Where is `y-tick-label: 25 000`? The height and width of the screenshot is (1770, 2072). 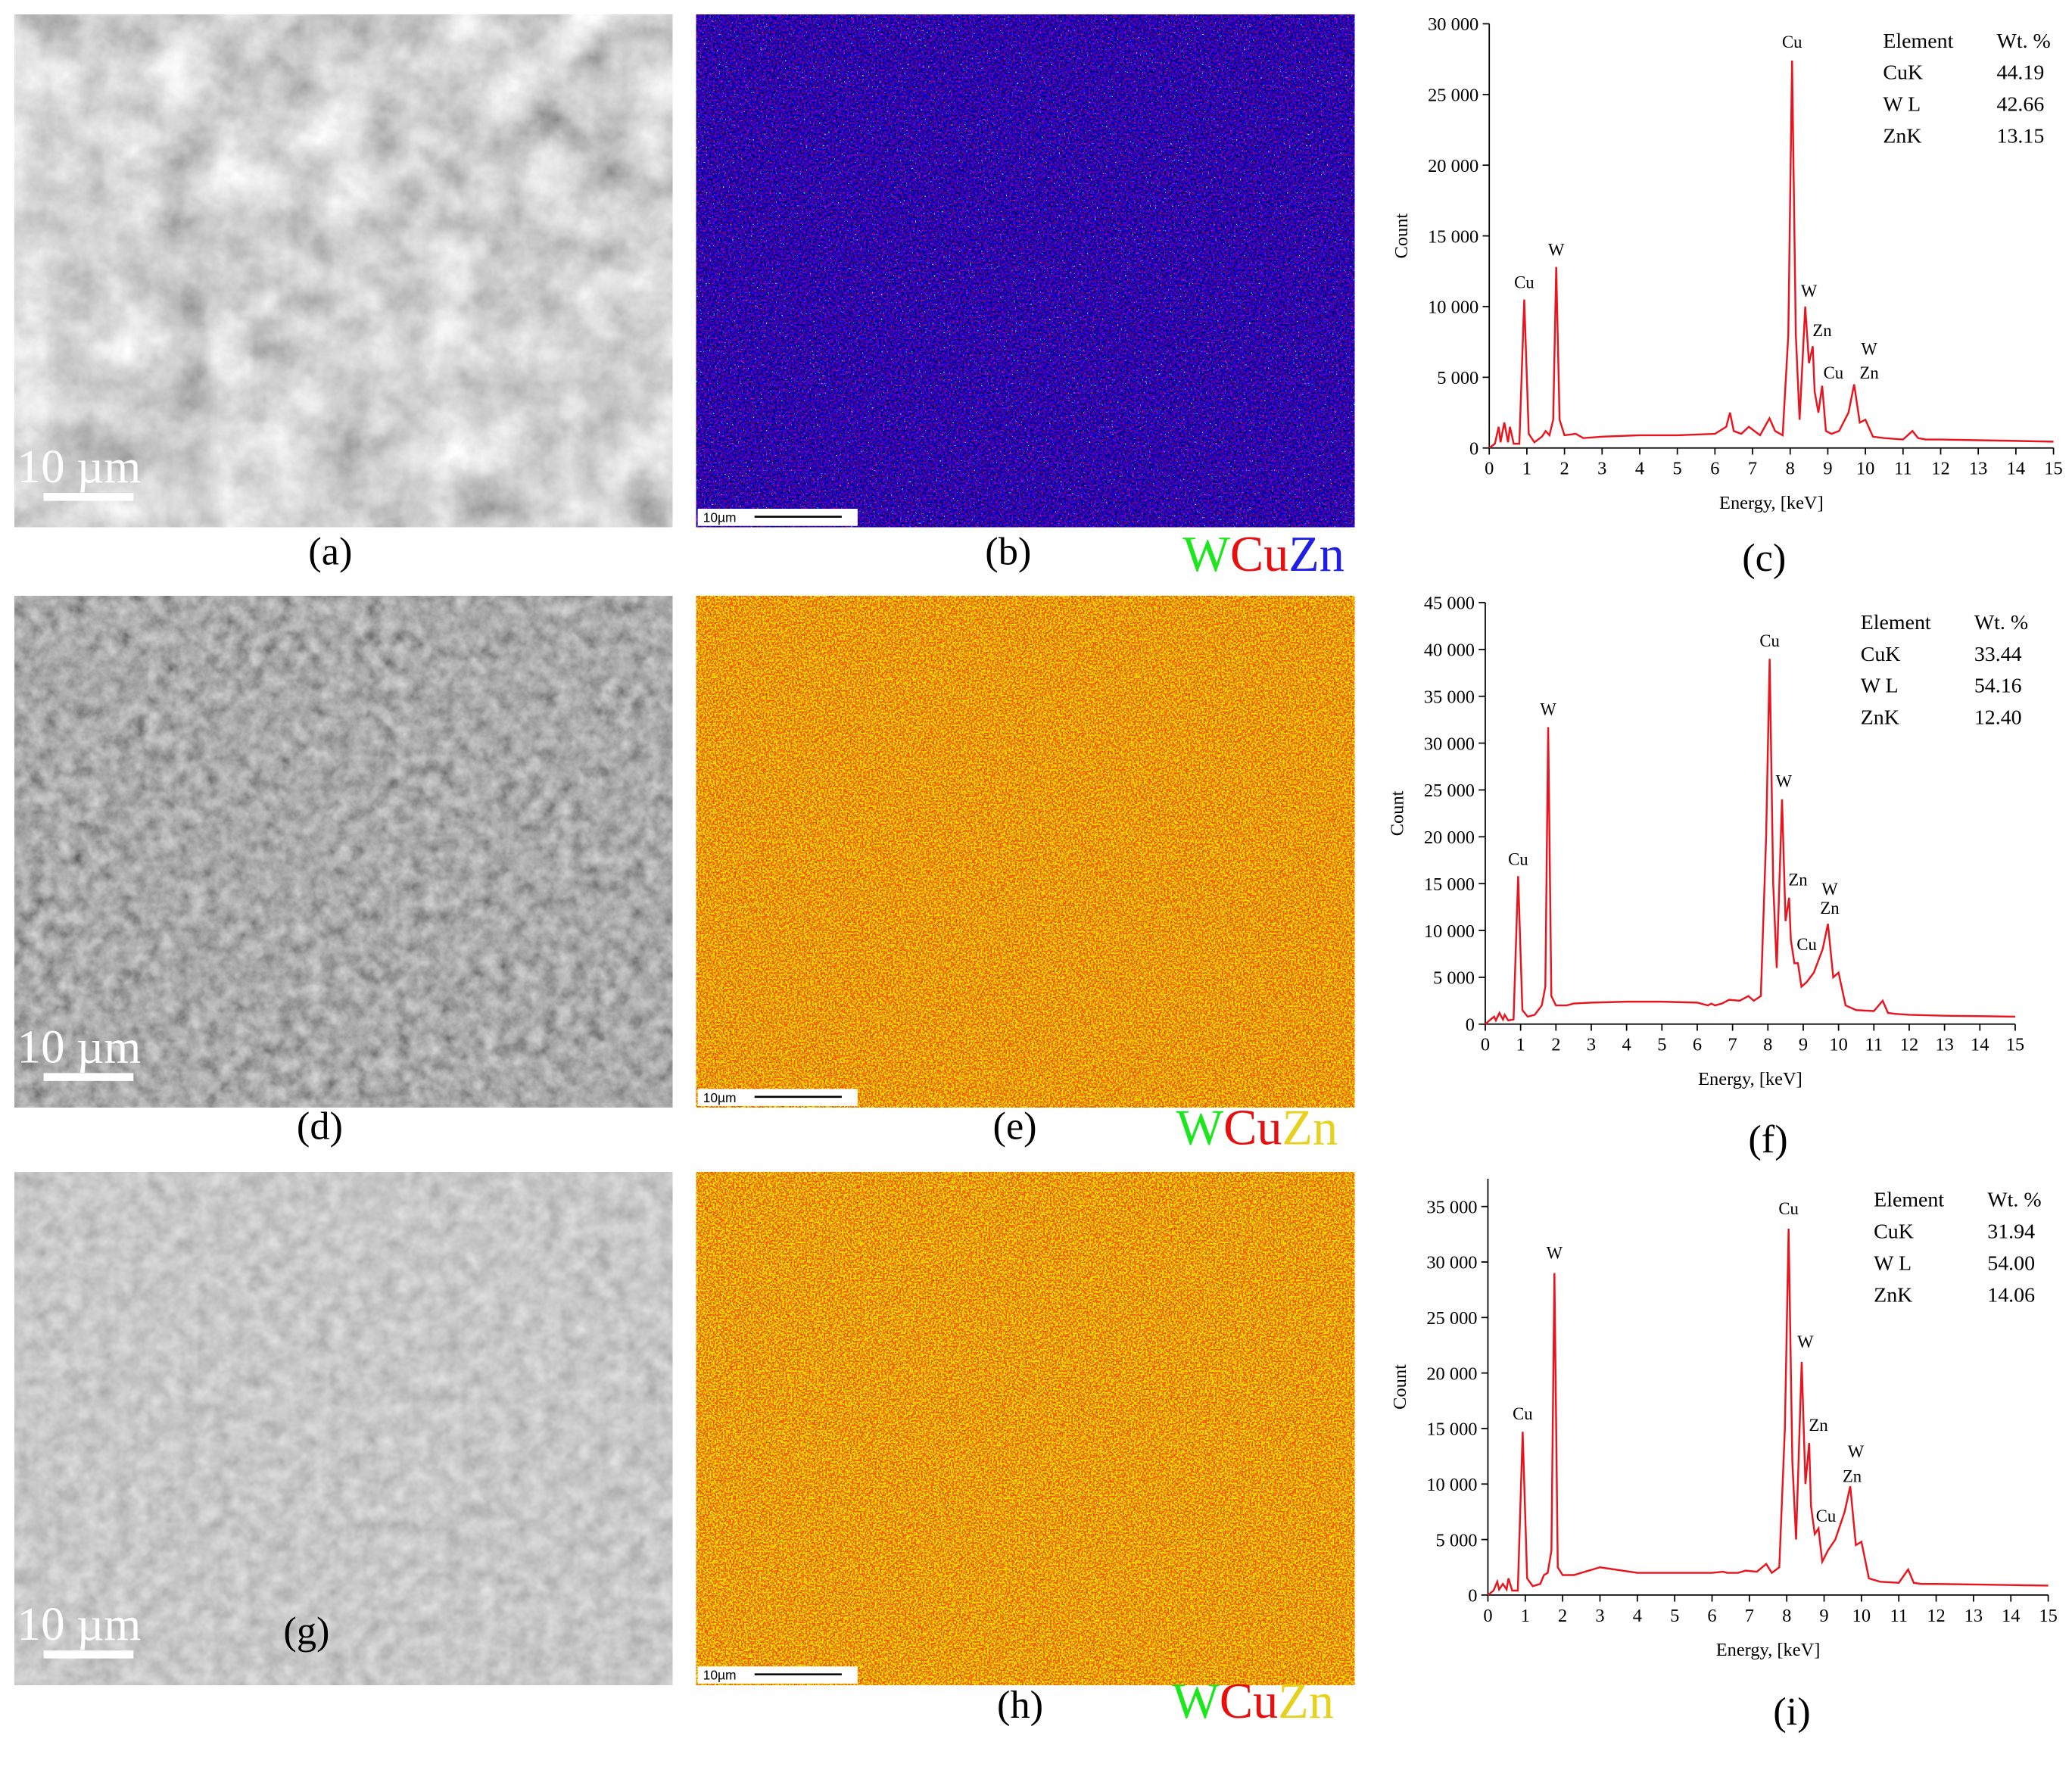 y-tick-label: 25 000 is located at coordinates (1450, 791).